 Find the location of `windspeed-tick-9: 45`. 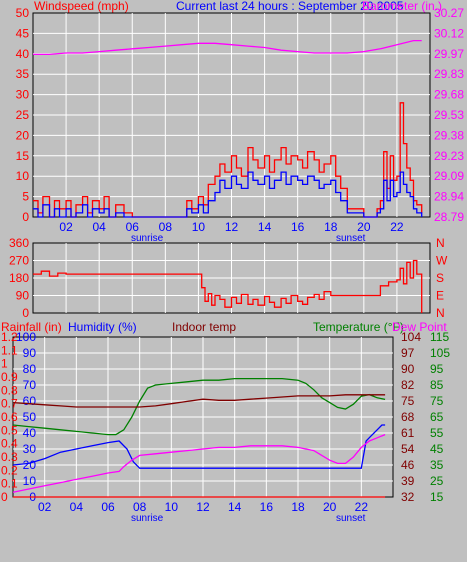

windspeed-tick-9: 45 is located at coordinates (23, 33).